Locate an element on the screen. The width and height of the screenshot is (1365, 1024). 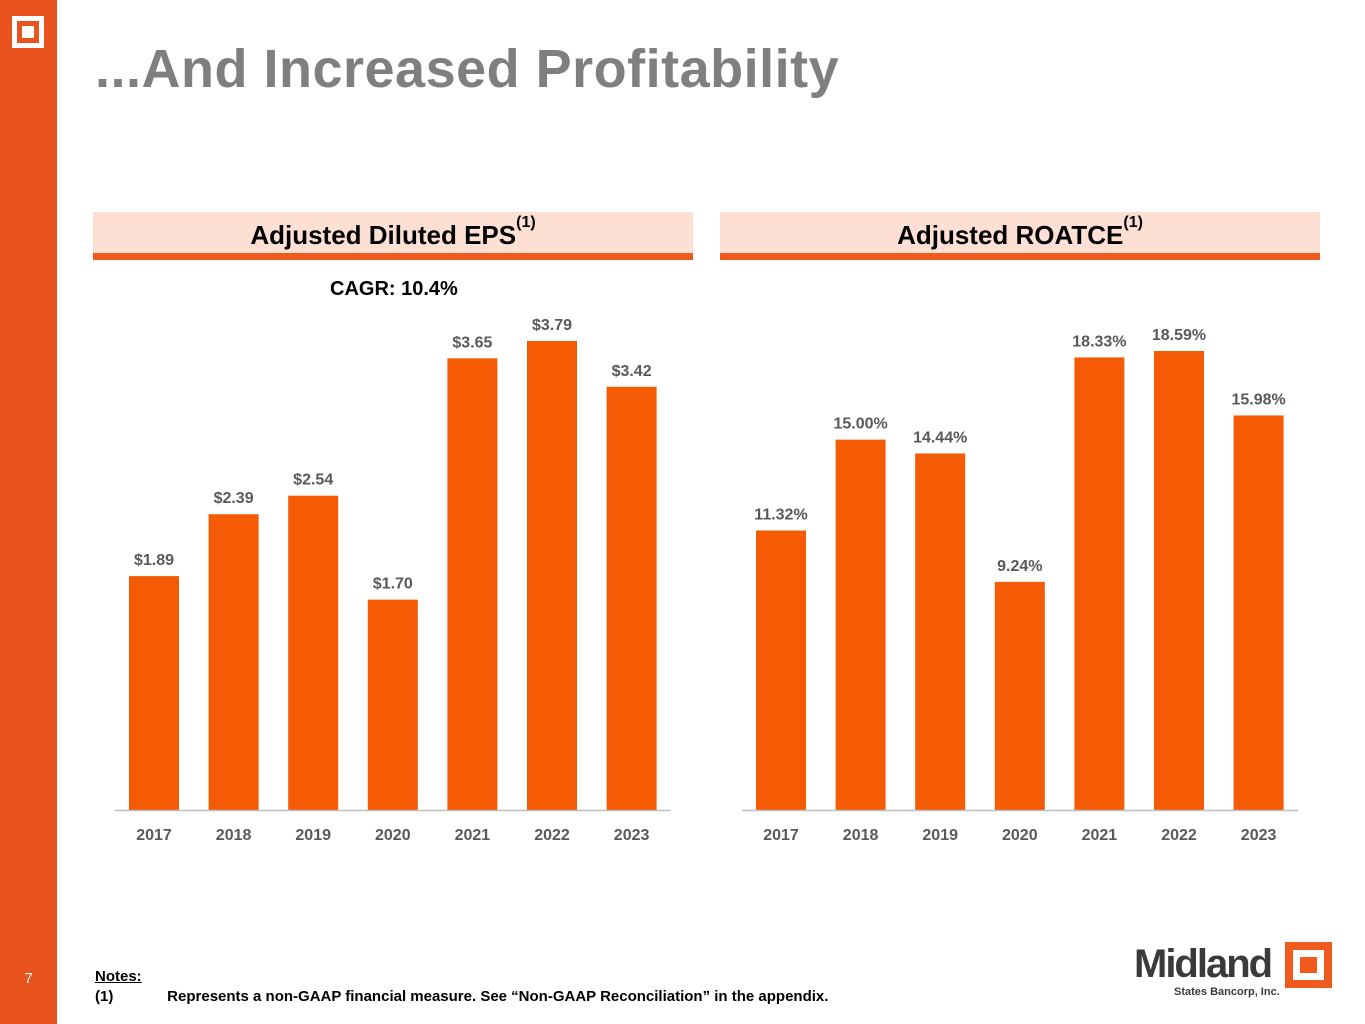
roatce-x-tick-2018: 2018 is located at coordinates (861, 835).